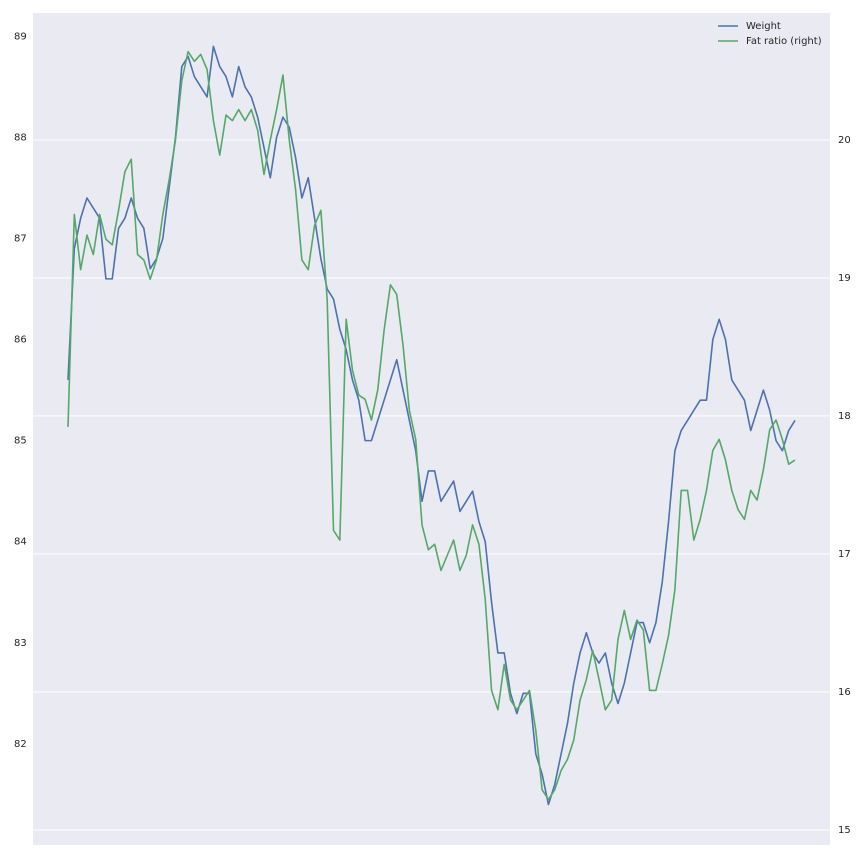  What do you see at coordinates (20, 441) in the screenshot?
I see `y-tick-label: 85` at bounding box center [20, 441].